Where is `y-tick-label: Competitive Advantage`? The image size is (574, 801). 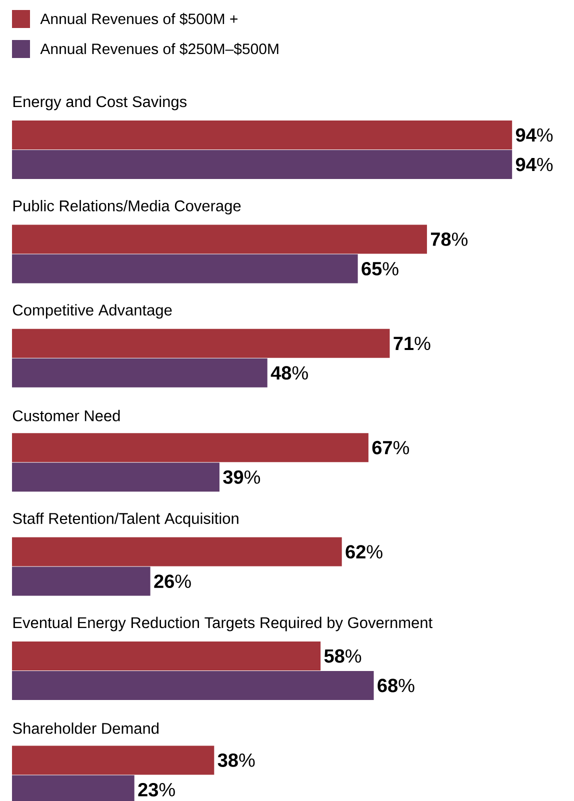
y-tick-label: Competitive Advantage is located at coordinates (92, 311).